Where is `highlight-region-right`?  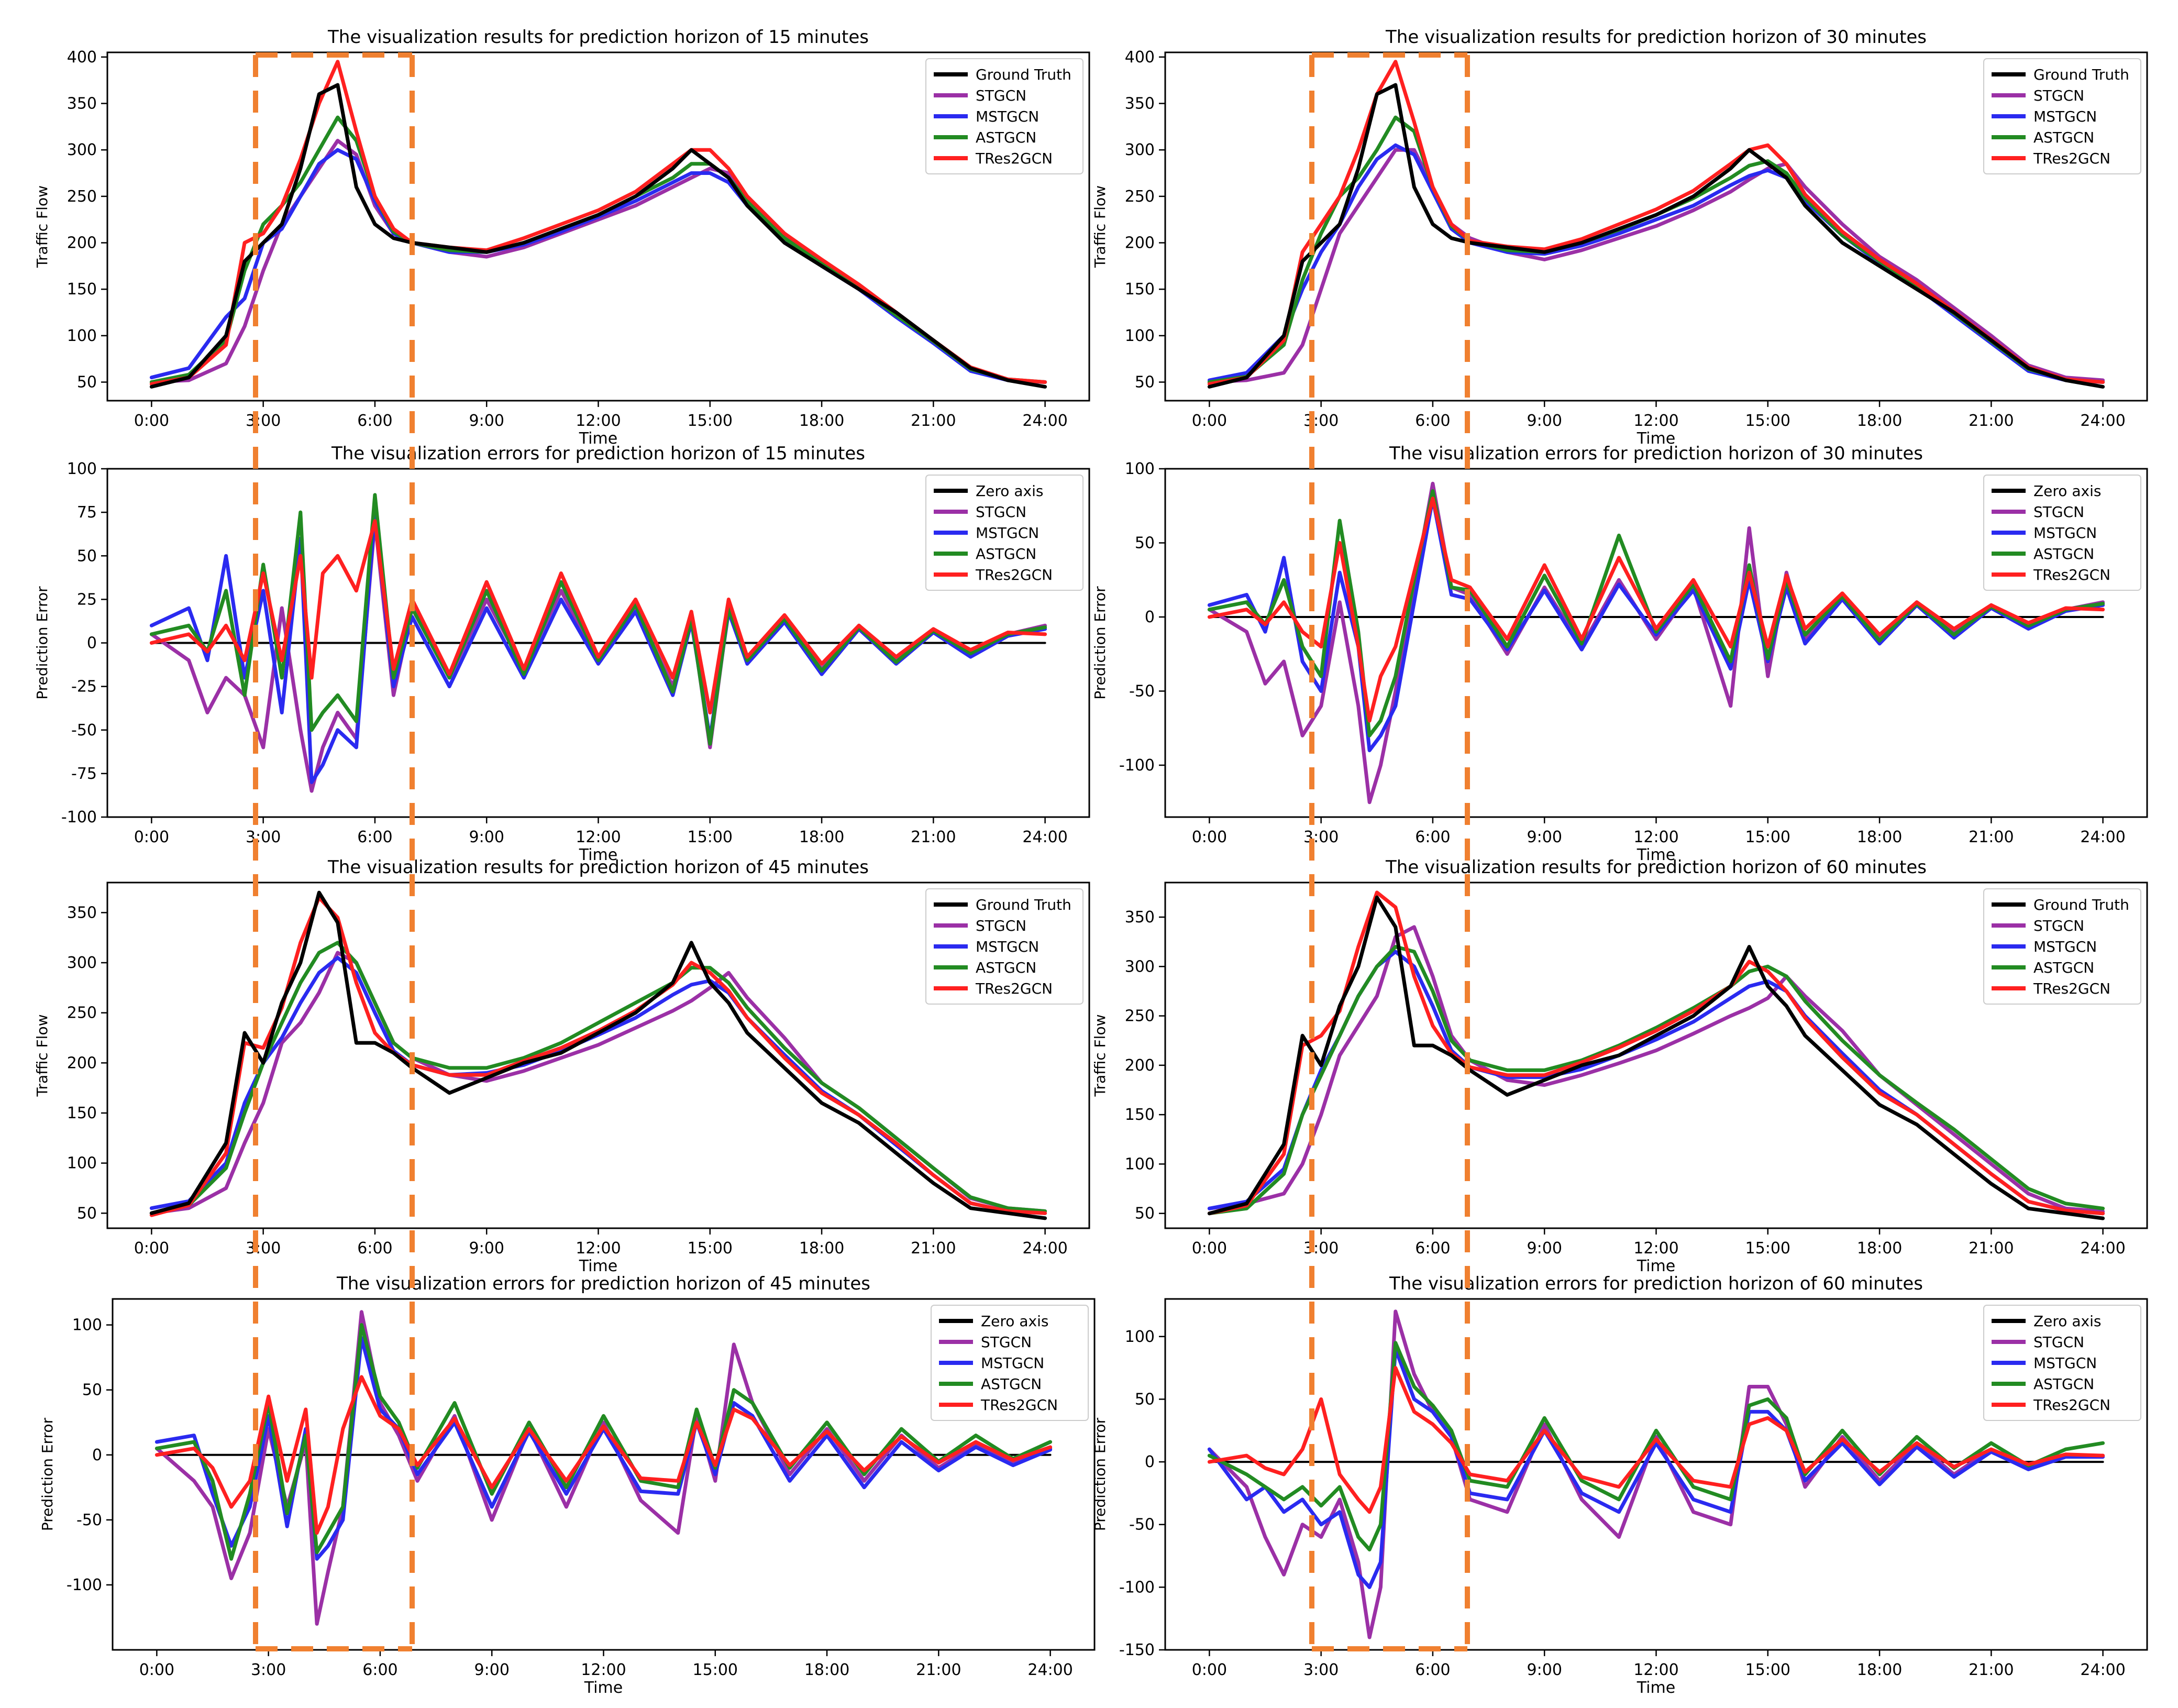 highlight-region-right is located at coordinates (1389, 851).